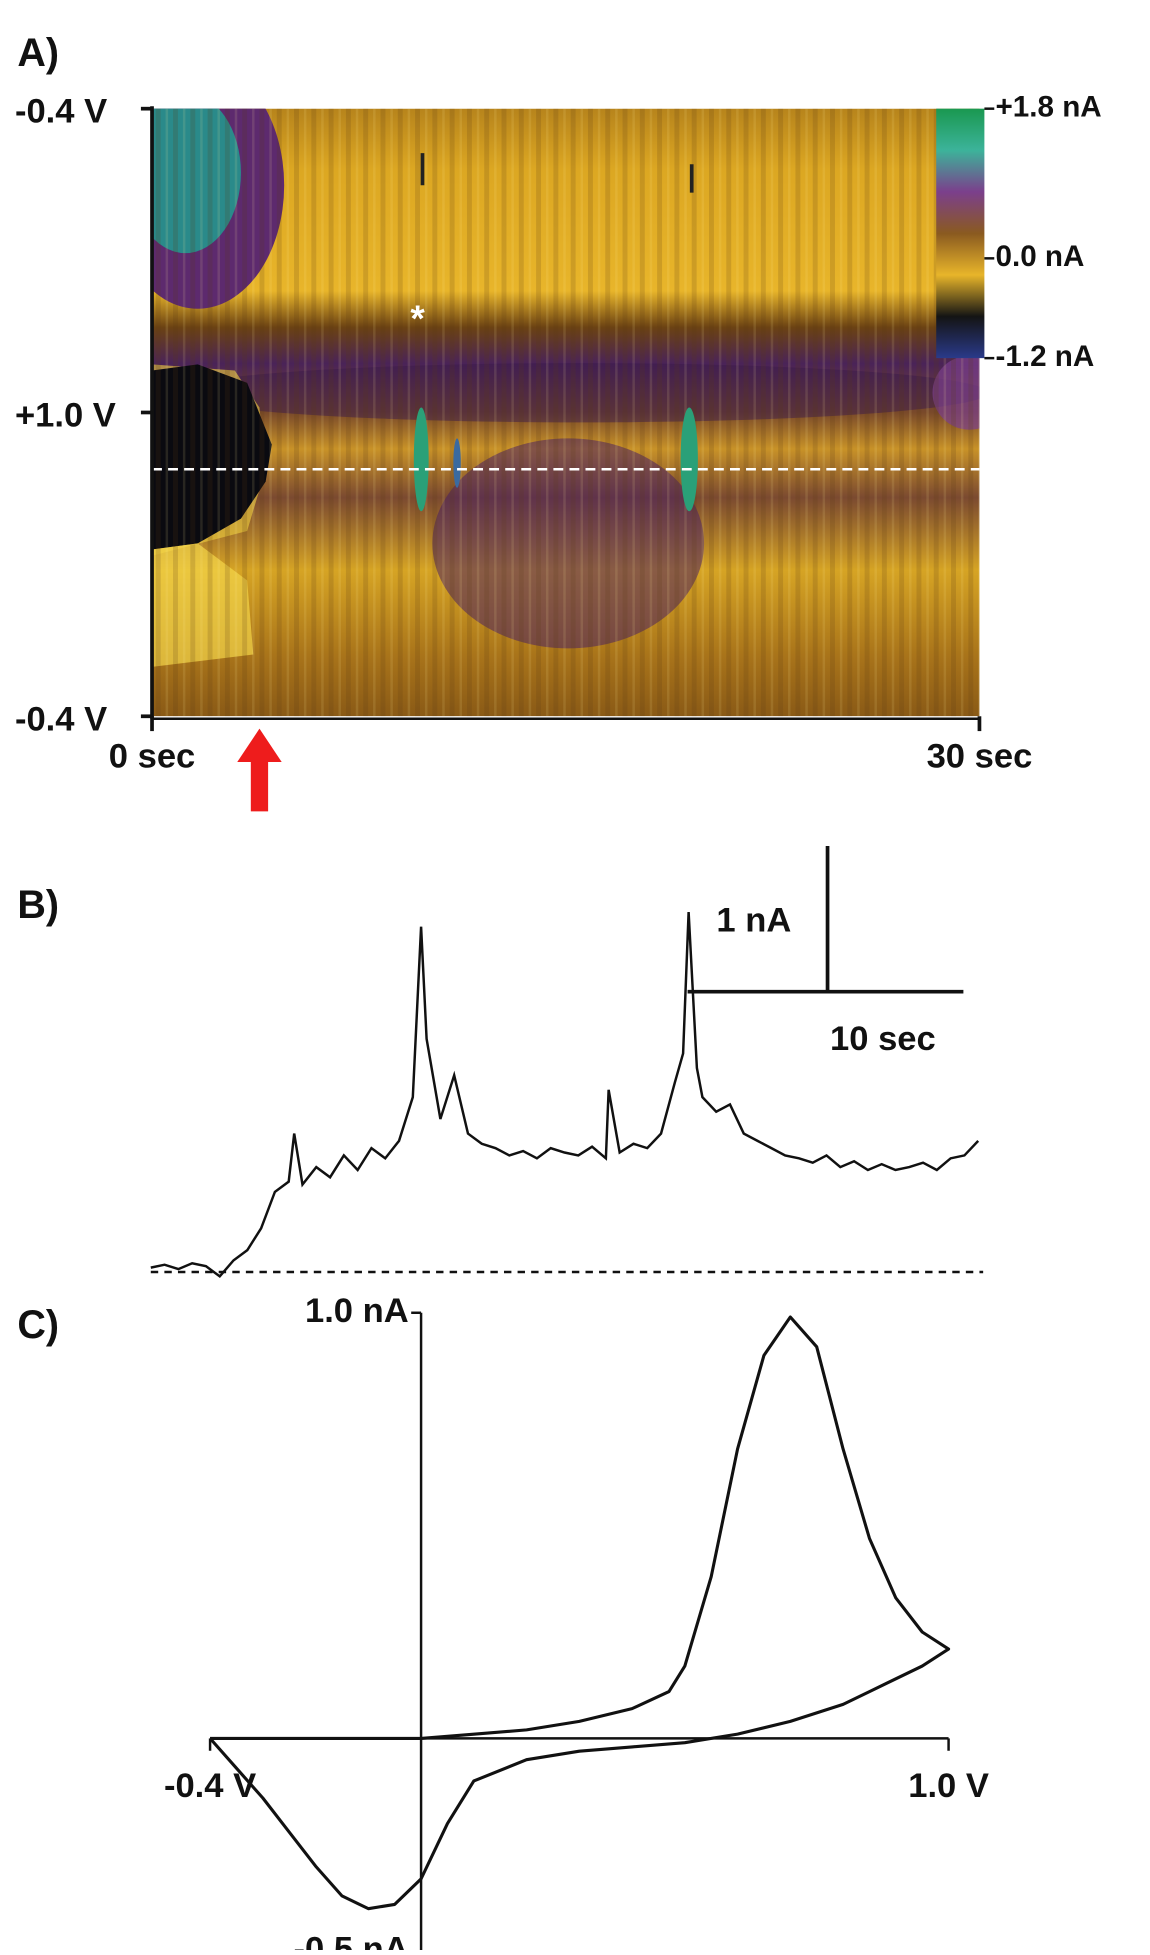 The image size is (1150, 1955). Describe the element at coordinates (883, 1039) in the screenshot. I see `scale-bar-label: 10 sec` at that location.